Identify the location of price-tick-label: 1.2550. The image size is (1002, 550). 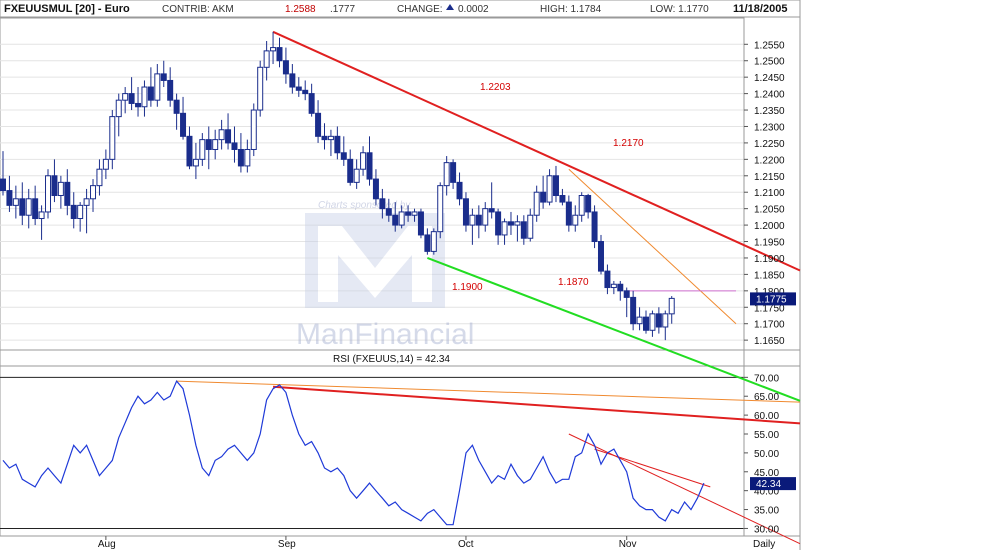
(769, 45).